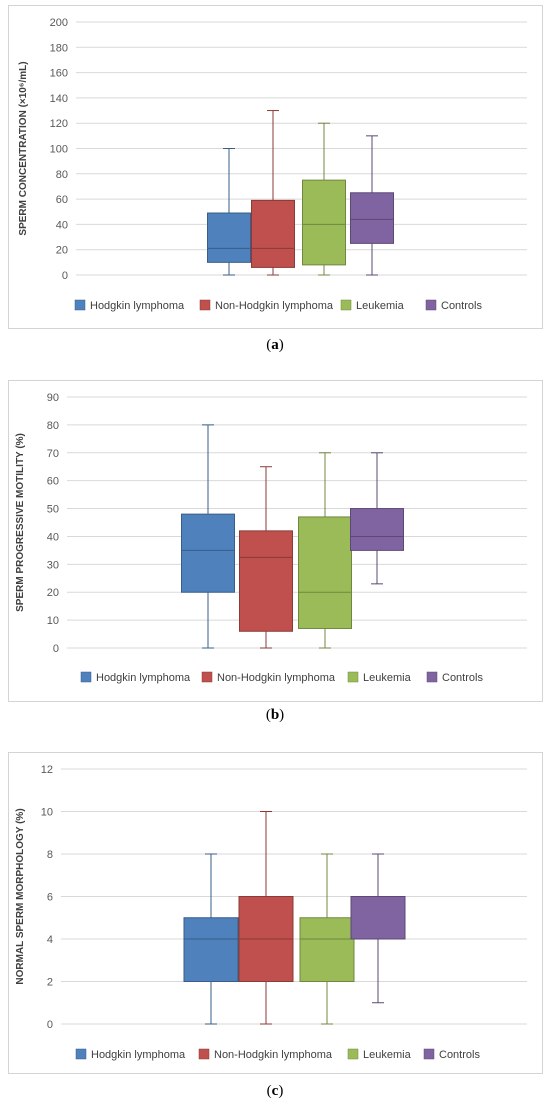  Describe the element at coordinates (53, 454) in the screenshot. I see `y-tick-label: 70` at that location.